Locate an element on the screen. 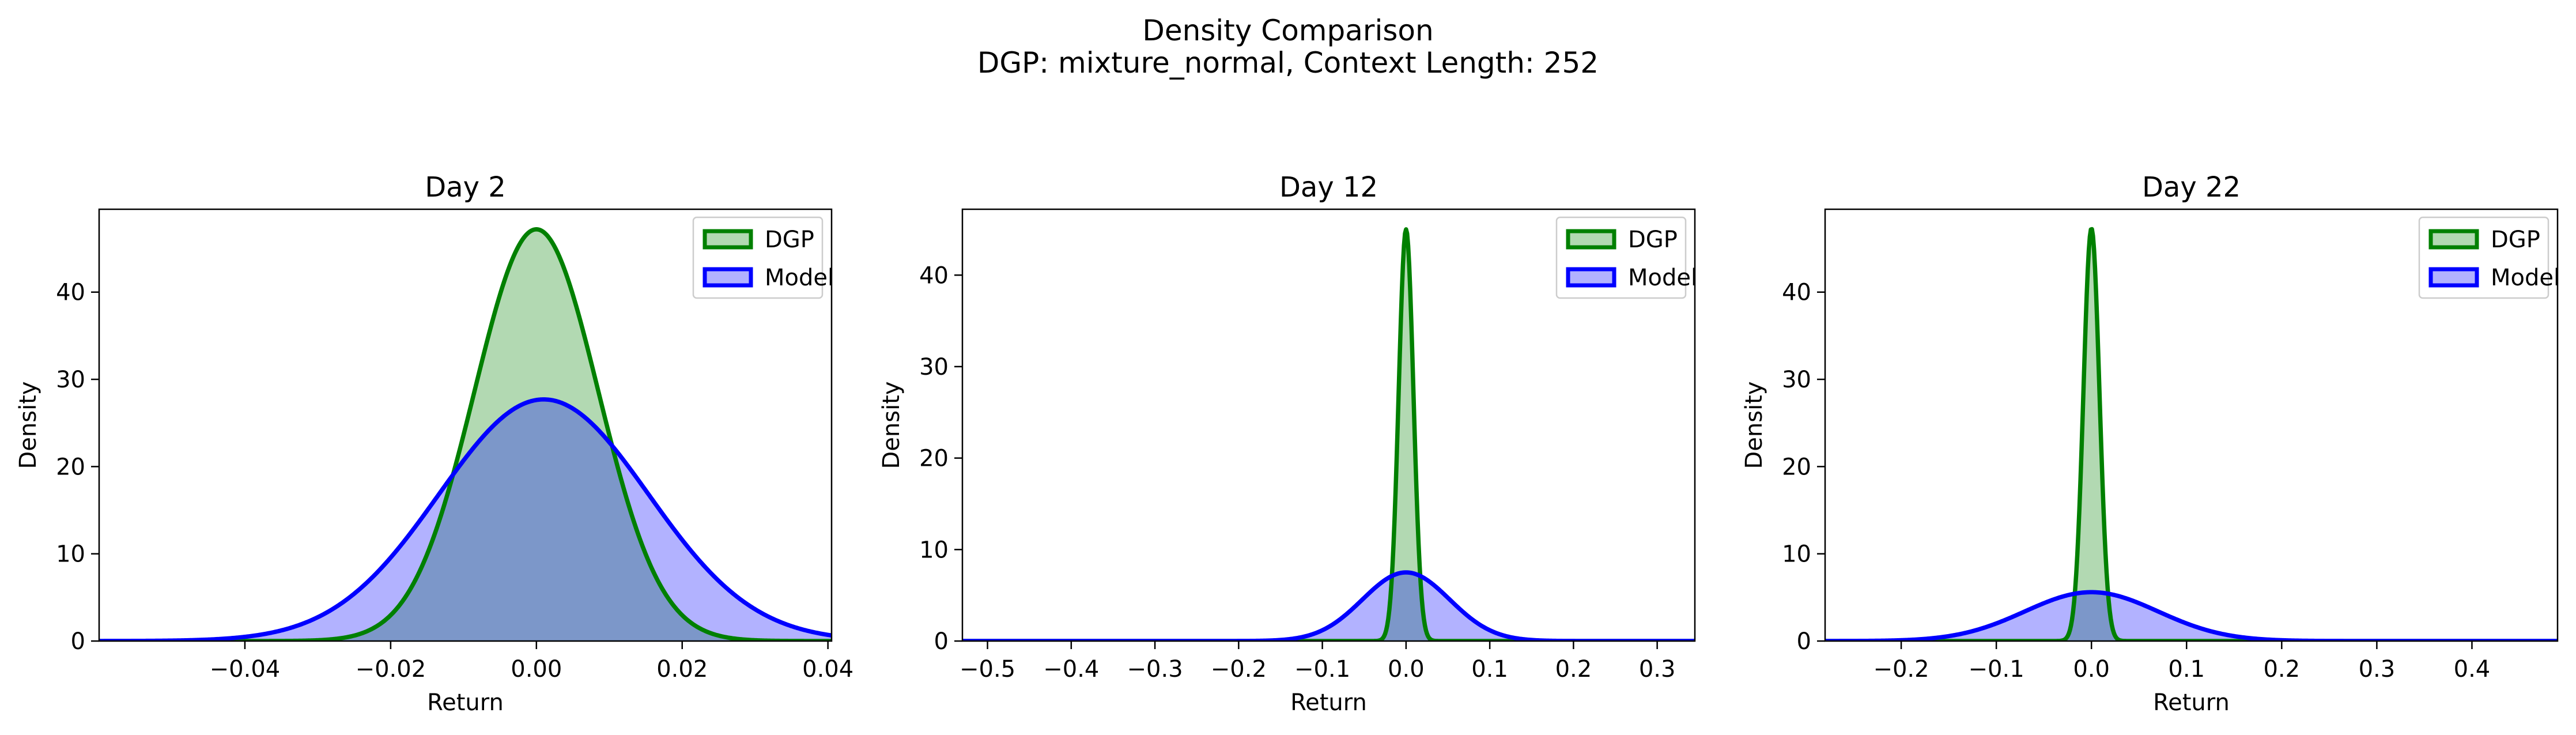 Image resolution: width=2576 pixels, height=735 pixels. x-tick-label: 0.00 is located at coordinates (536, 669).